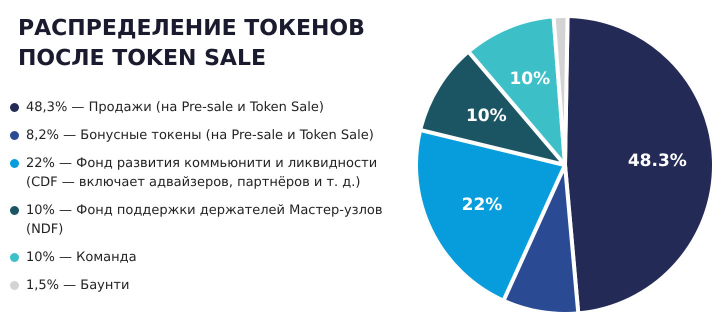 The image size is (727, 332). Describe the element at coordinates (200, 136) in the screenshot. I see `legend-label: 8,2% — Бонусные токены (на Pre-sale и Token Sale)` at that location.